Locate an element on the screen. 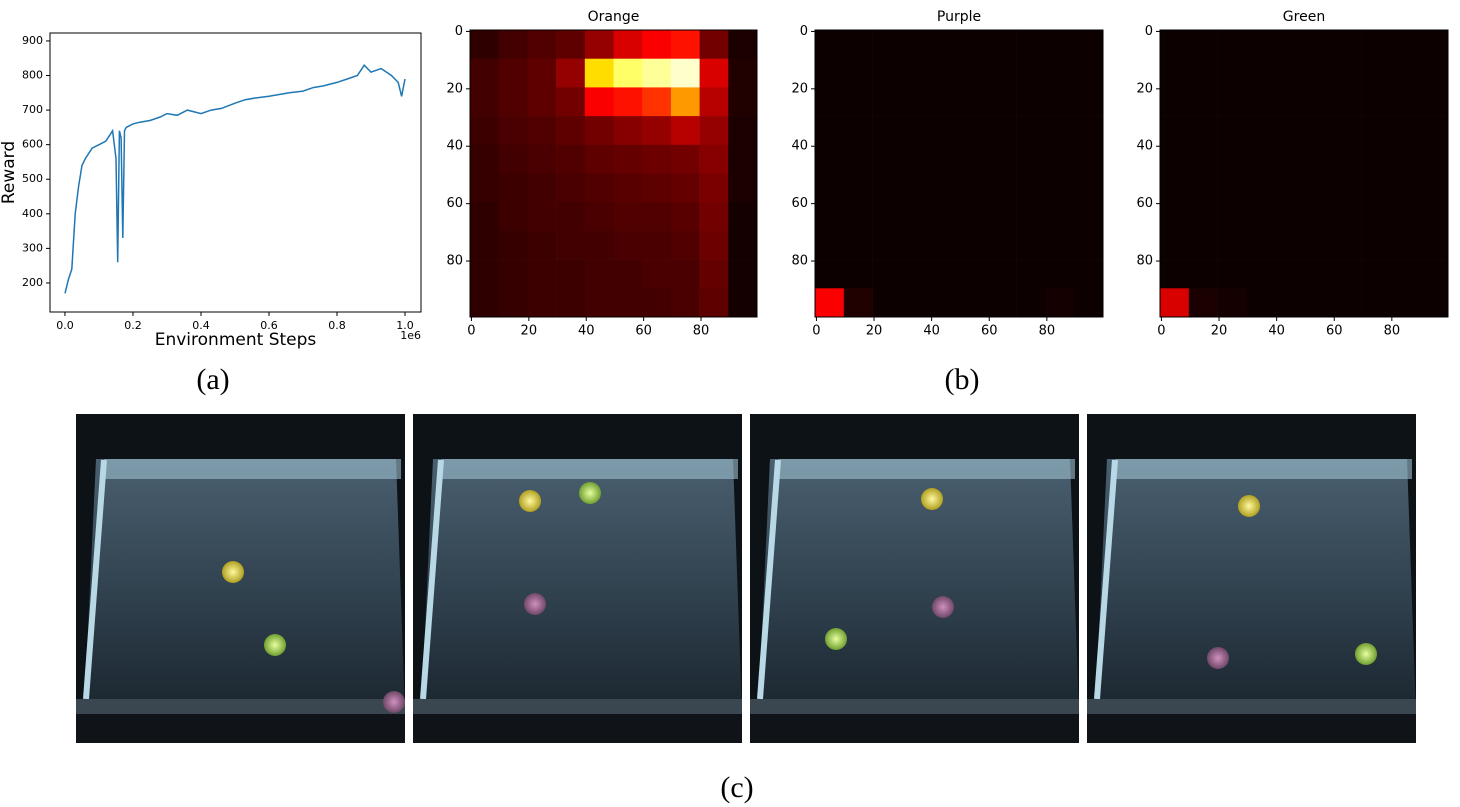 This screenshot has width=1460, height=807. x-axis-label: Environment Steps is located at coordinates (236, 340).